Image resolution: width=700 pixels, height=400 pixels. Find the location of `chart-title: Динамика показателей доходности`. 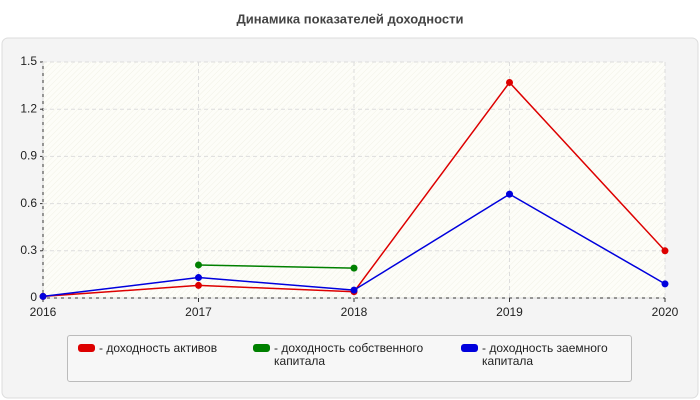

chart-title: Динамика показателей доходности is located at coordinates (349, 18).